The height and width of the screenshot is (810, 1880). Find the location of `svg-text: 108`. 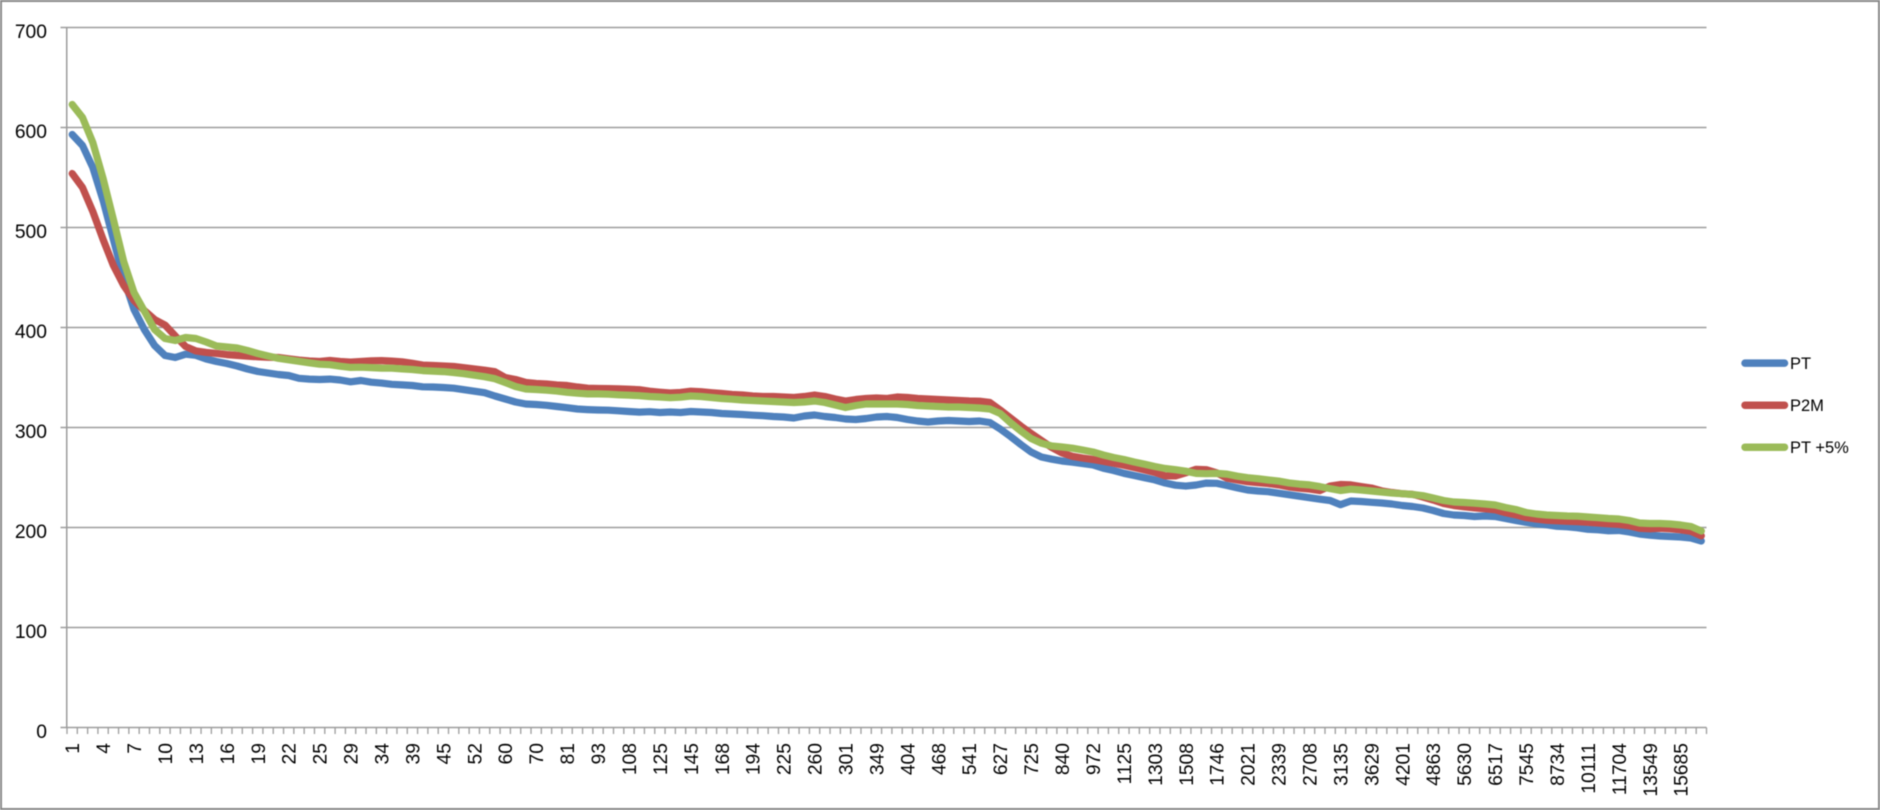

svg-text: 108 is located at coordinates (630, 759).